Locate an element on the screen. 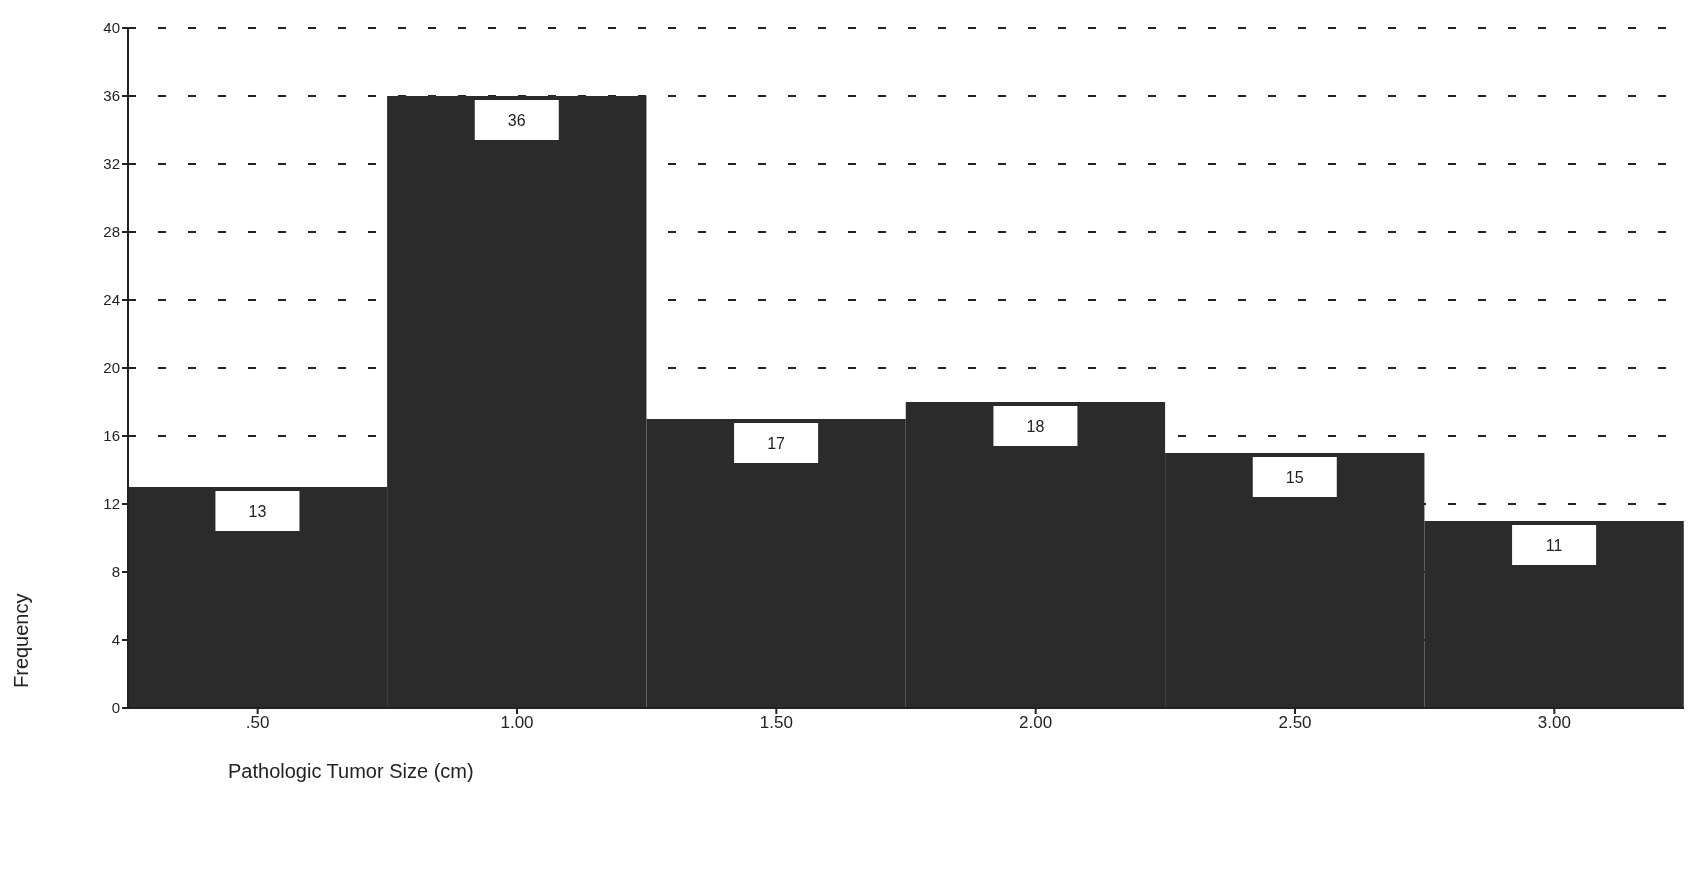  x-tick-label: .50 is located at coordinates (257, 723).